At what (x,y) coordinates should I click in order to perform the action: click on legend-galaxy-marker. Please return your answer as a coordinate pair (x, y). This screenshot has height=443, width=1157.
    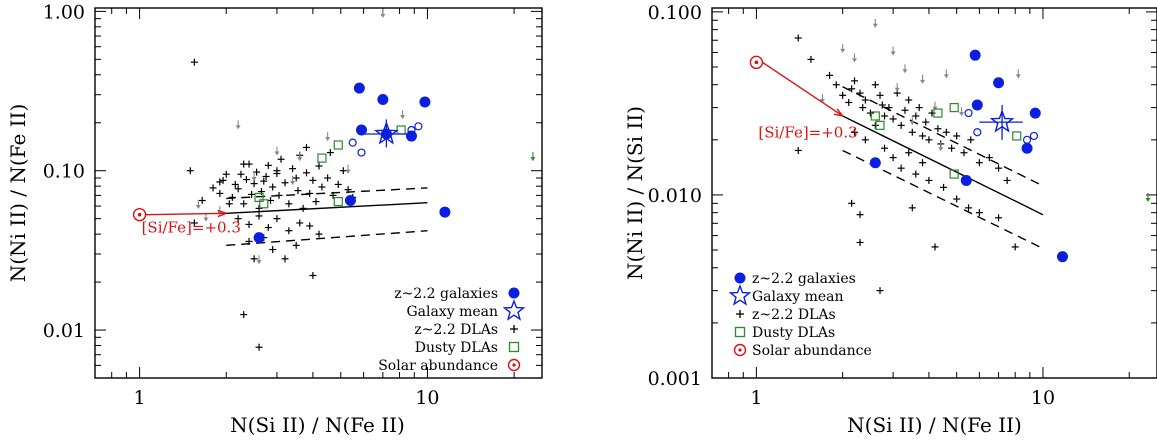
    Looking at the image, I should click on (740, 278).